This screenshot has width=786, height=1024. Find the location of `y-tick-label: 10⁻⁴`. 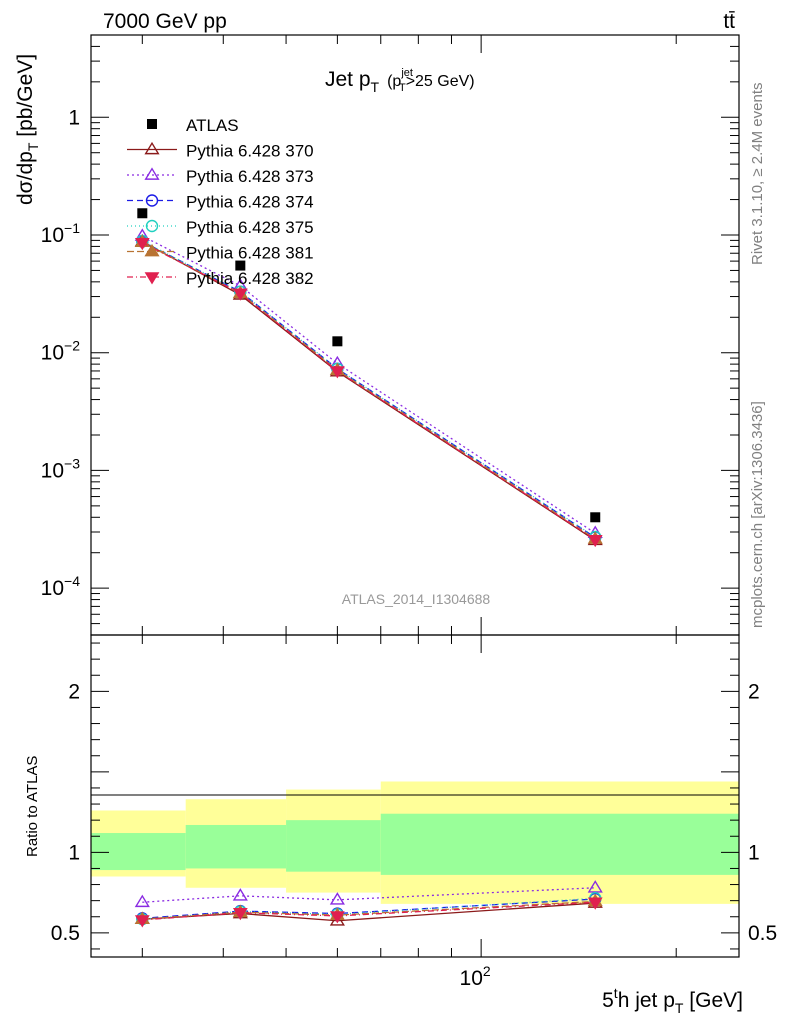

y-tick-label: 10⁻⁴ is located at coordinates (61, 586).